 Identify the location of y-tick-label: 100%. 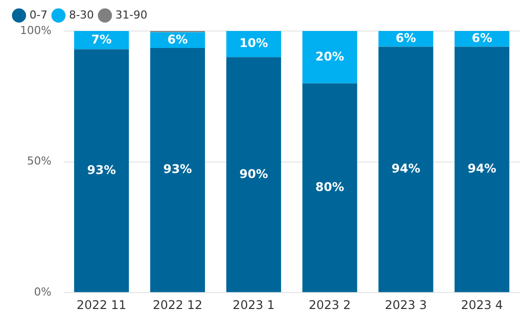
(36, 30).